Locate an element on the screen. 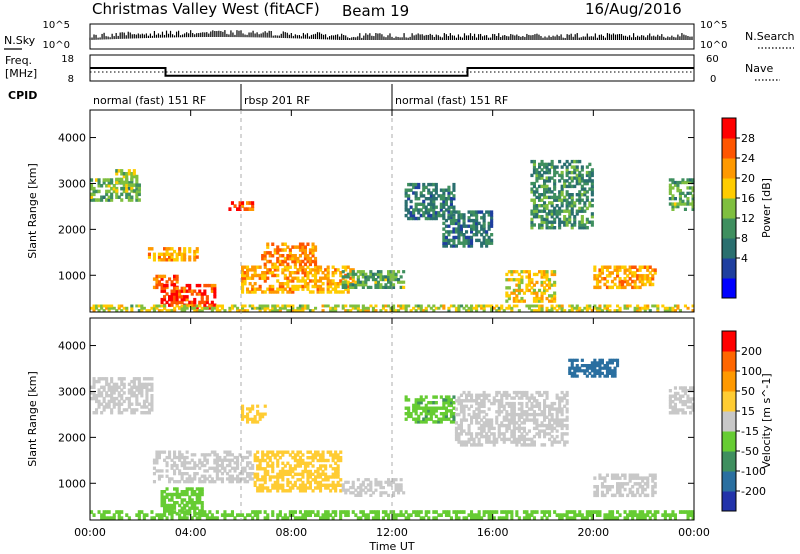  freq-line is located at coordinates (392, 72).